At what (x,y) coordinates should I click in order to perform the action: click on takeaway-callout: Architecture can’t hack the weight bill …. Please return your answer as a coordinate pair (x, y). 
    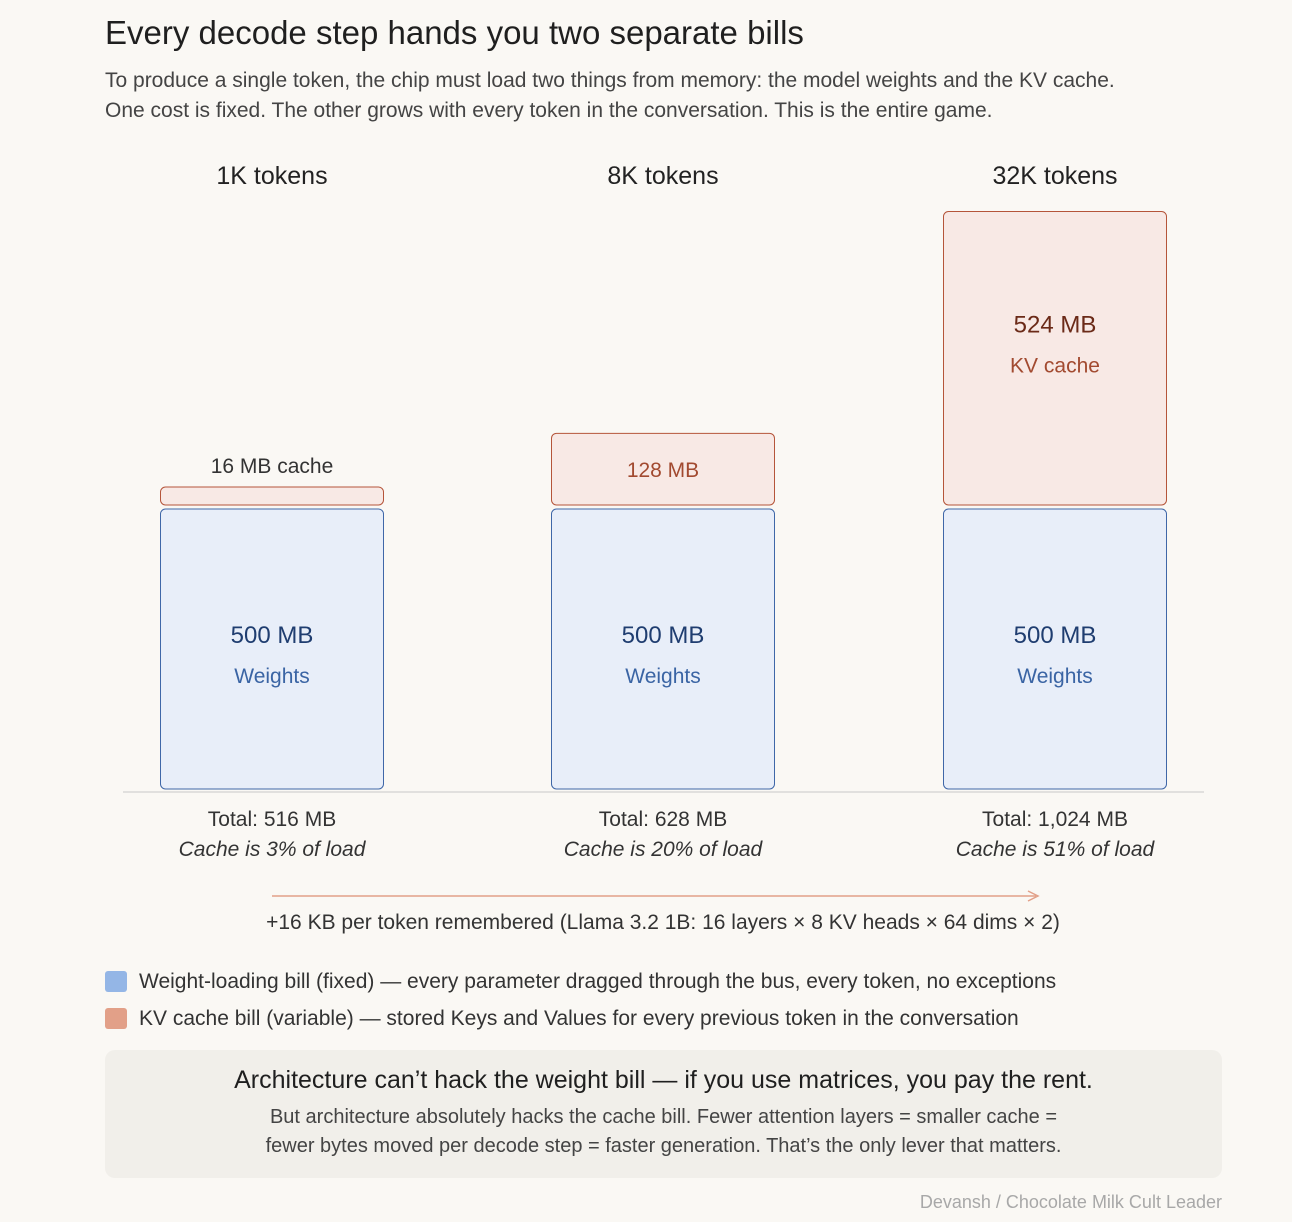
    Looking at the image, I should click on (663, 1114).